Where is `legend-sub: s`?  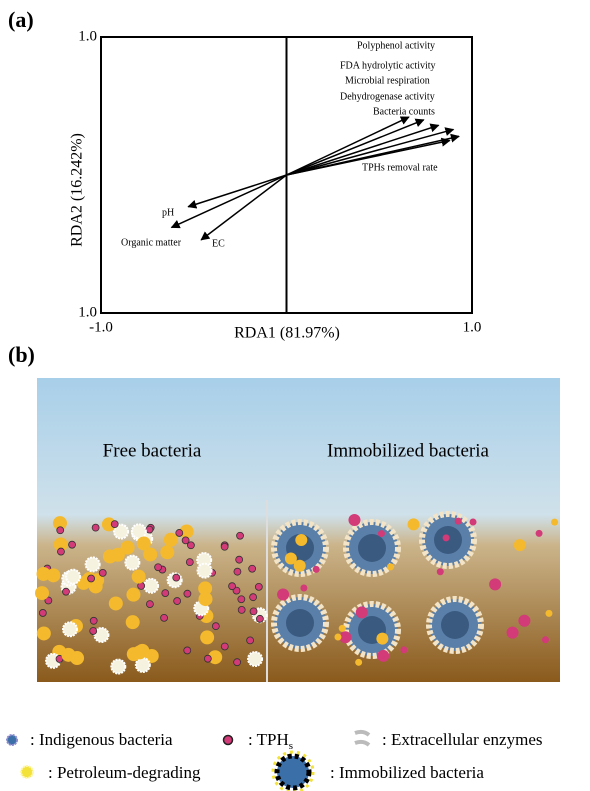
legend-sub: s is located at coordinates (291, 746).